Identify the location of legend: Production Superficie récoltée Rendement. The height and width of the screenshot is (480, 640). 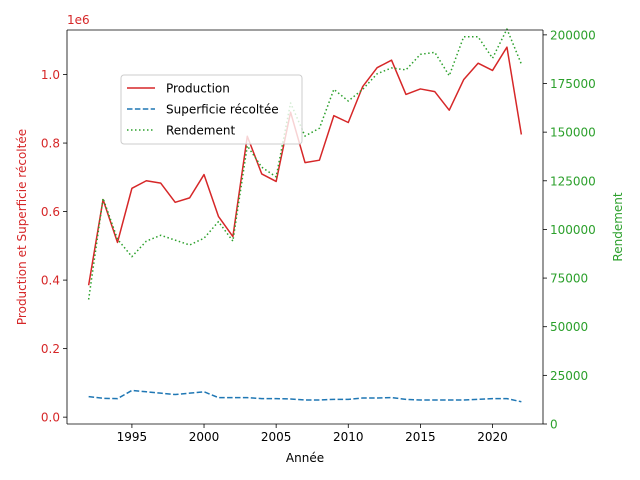
(211, 109).